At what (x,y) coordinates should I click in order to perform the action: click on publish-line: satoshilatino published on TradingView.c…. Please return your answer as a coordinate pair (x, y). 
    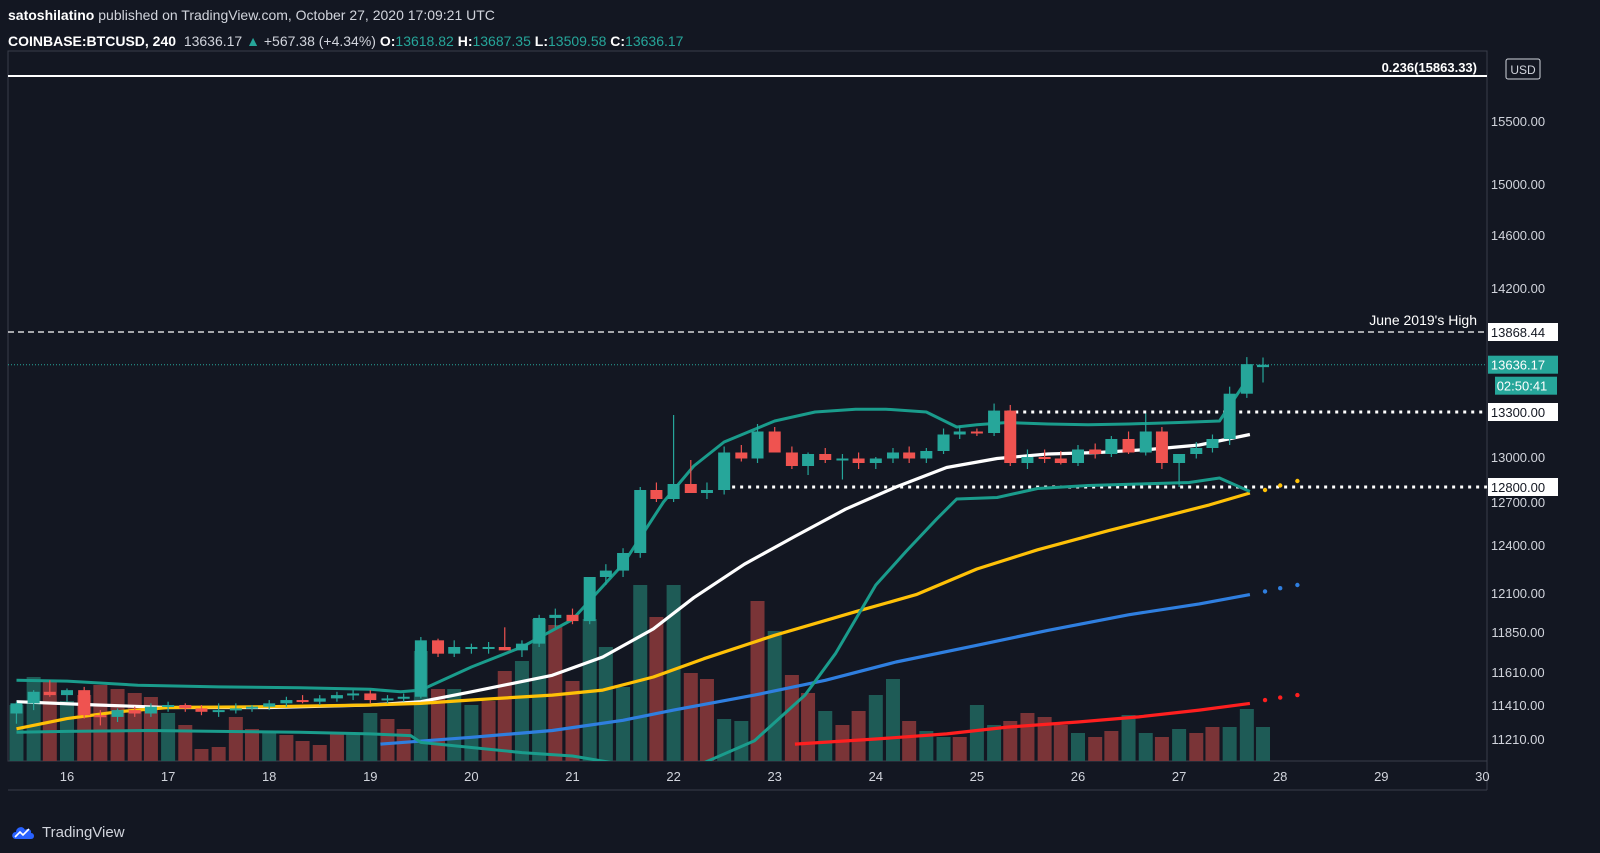
    Looking at the image, I should click on (798, 15).